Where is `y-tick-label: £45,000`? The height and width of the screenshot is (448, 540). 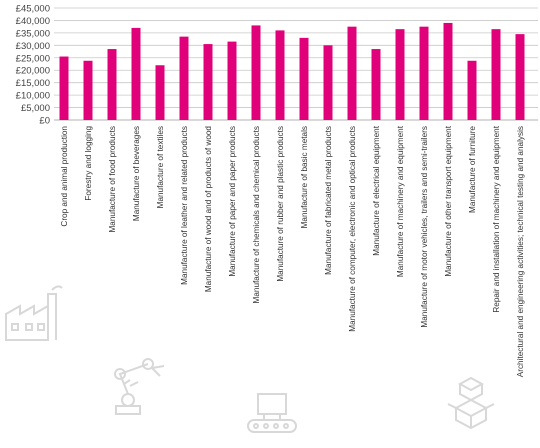 y-tick-label: £45,000 is located at coordinates (33, 9).